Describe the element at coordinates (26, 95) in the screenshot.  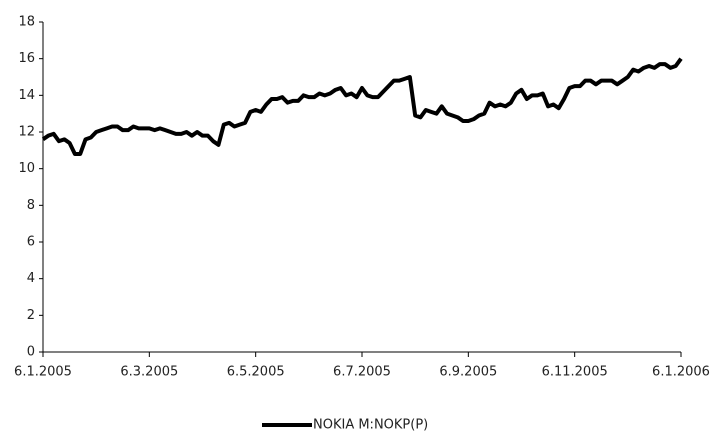
I see `y-tick-label: 14` at that location.